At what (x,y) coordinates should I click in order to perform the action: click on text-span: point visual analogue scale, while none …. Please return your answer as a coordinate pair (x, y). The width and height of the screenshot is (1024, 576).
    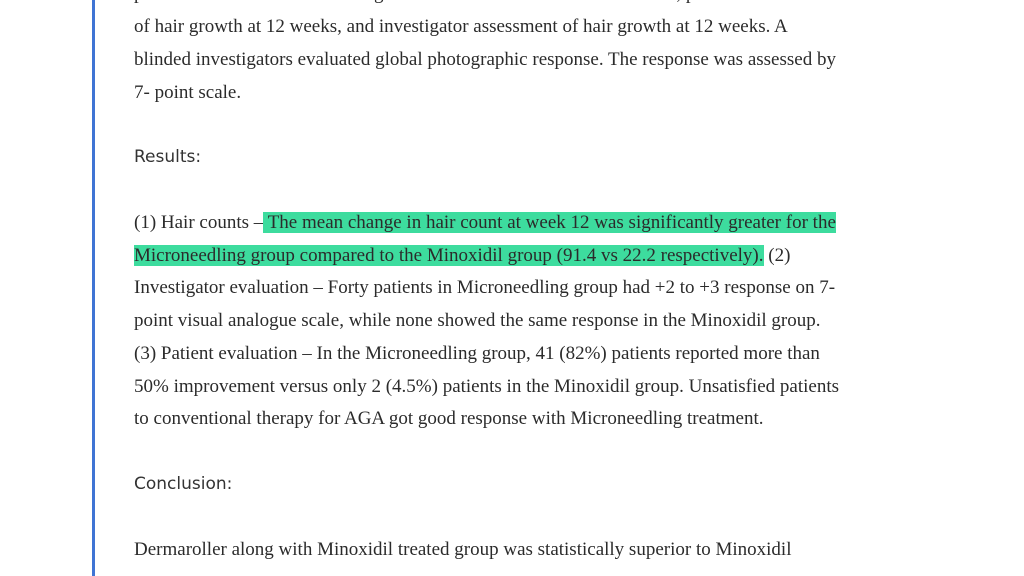
    Looking at the image, I should click on (477, 321).